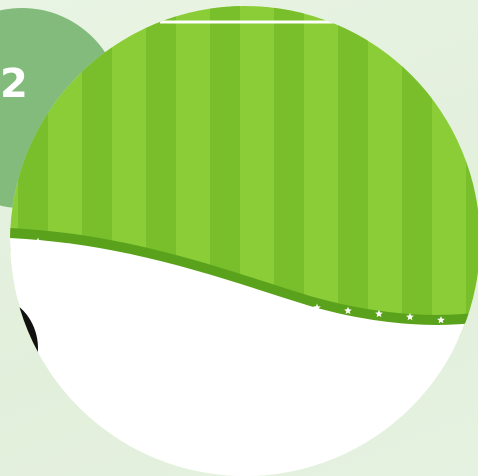  Describe the element at coordinates (14, 84) in the screenshot. I see `step-number: 2` at that location.